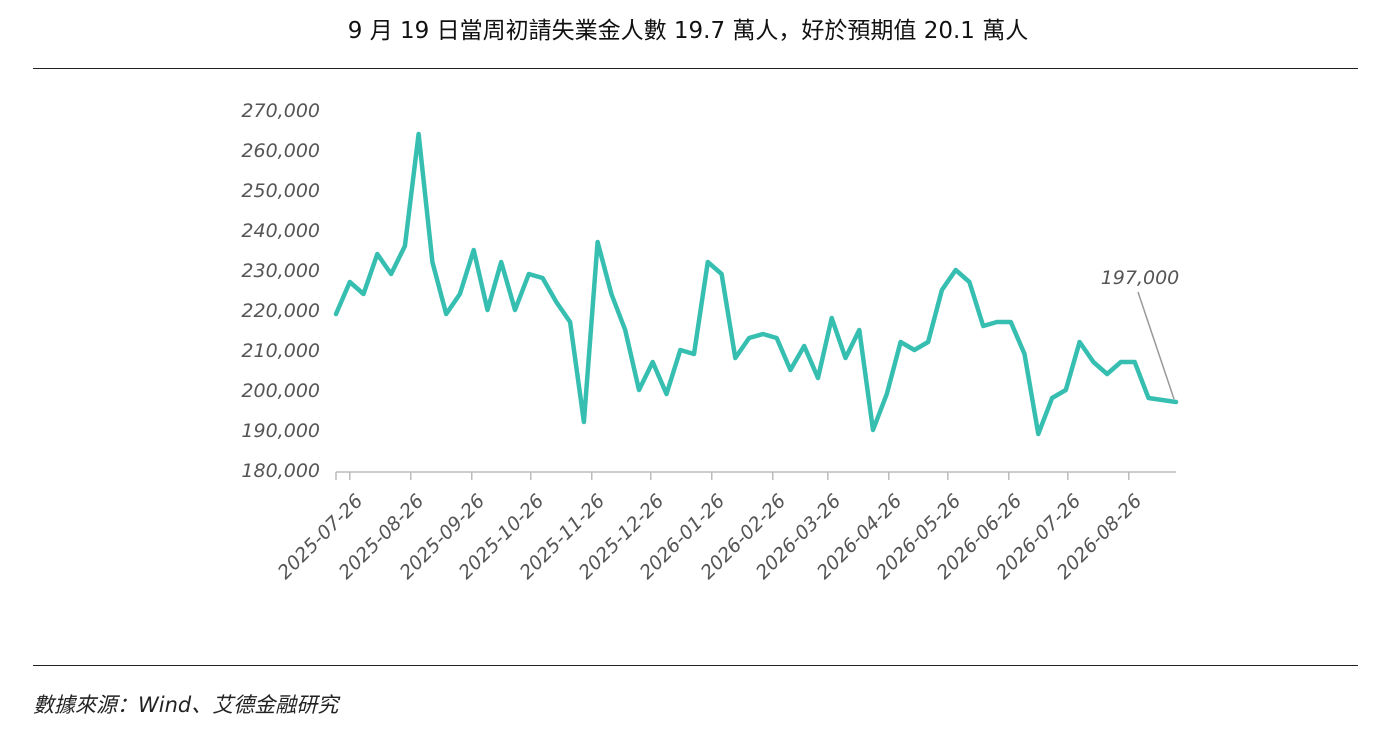 Image resolution: width=1376 pixels, height=733 pixels. What do you see at coordinates (1140, 278) in the screenshot?
I see `annotation-label: 197,000` at bounding box center [1140, 278].